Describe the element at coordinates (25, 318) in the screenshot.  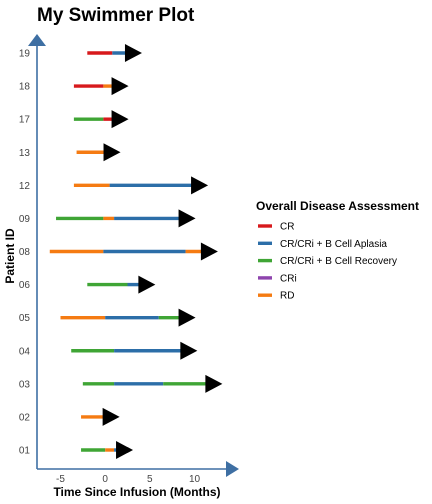
I see `y-tick-label: 05` at that location.